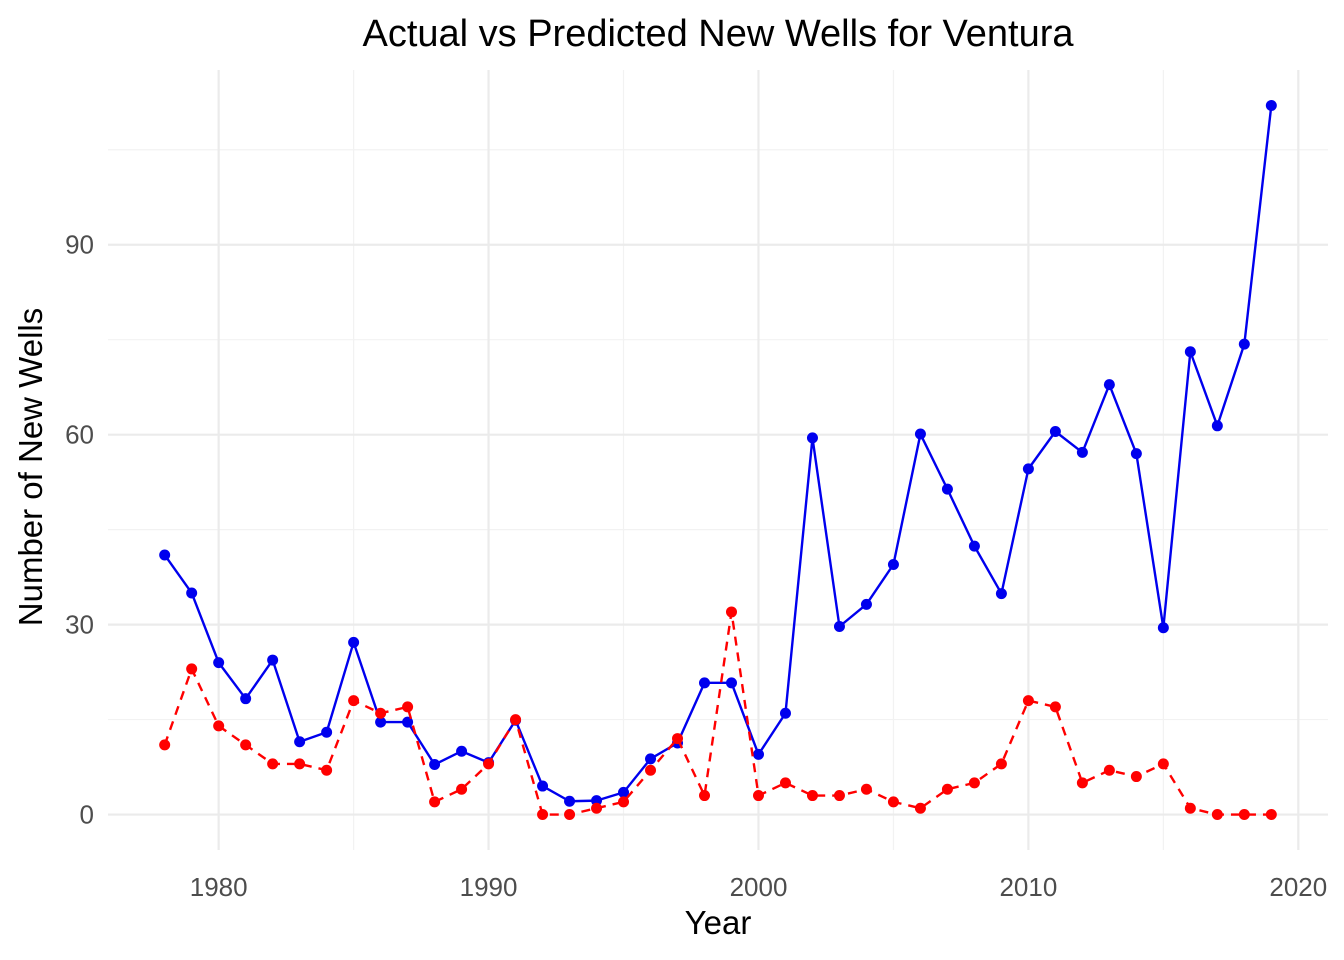  I want to click on x-tick-label: 2000, so click(759, 887).